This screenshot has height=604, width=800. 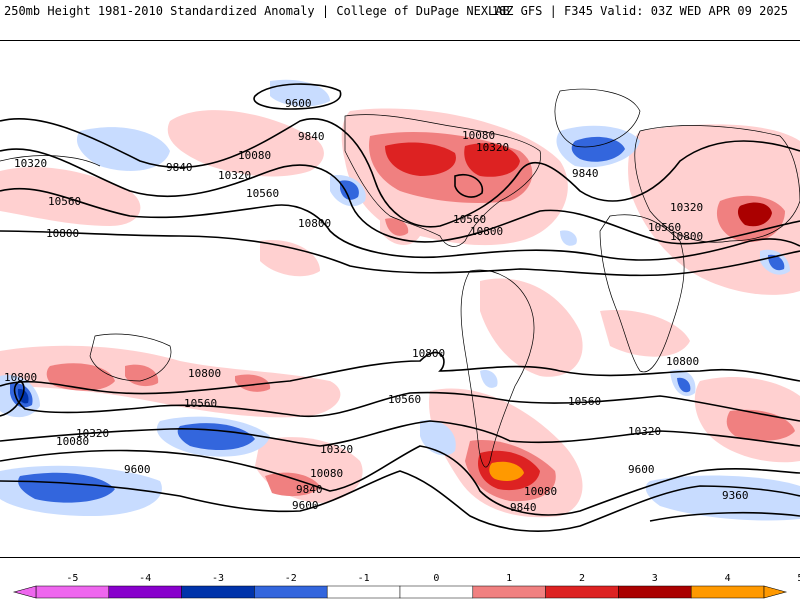 What do you see at coordinates (655, 578) in the screenshot?
I see `colorbar-tick-label: 3` at bounding box center [655, 578].